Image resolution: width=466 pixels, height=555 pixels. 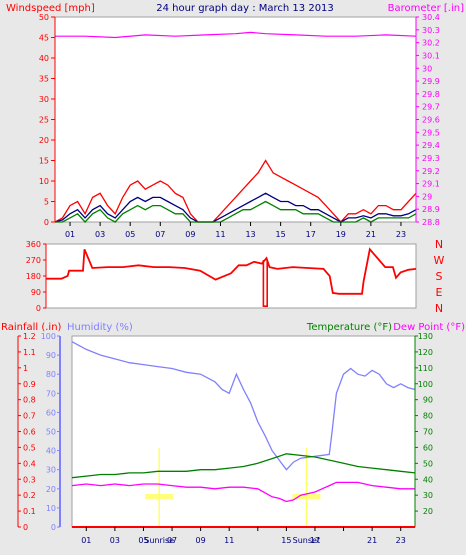 I want to click on wind-y-tick-label: 5, so click(x=46, y=202).